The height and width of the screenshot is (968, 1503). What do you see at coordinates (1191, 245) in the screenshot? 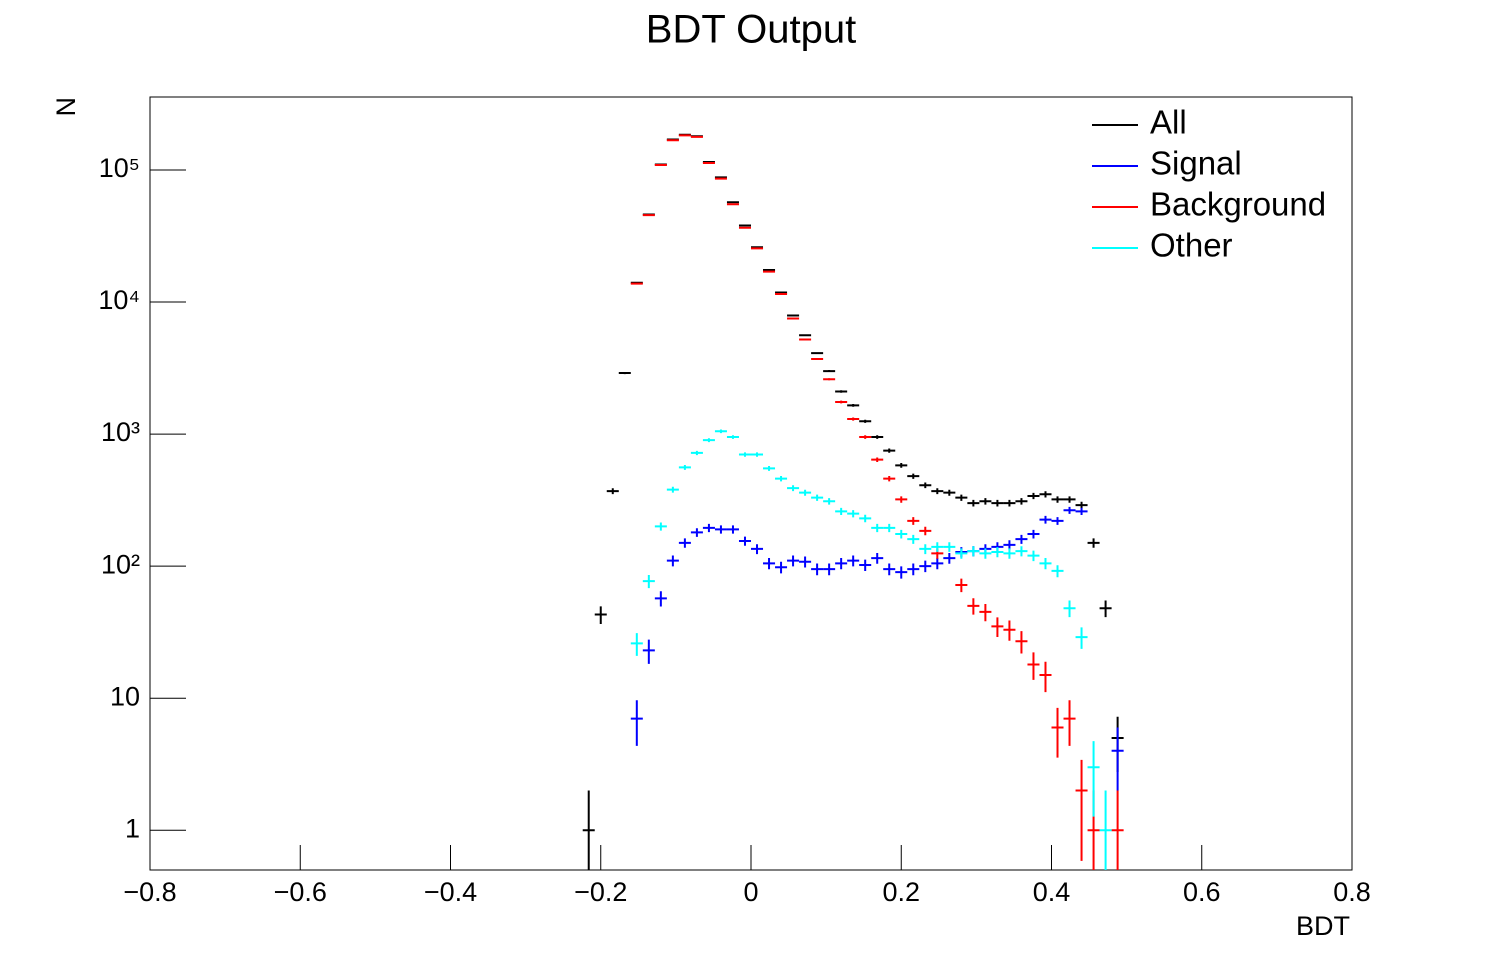
I see `legend-label: Other` at bounding box center [1191, 245].